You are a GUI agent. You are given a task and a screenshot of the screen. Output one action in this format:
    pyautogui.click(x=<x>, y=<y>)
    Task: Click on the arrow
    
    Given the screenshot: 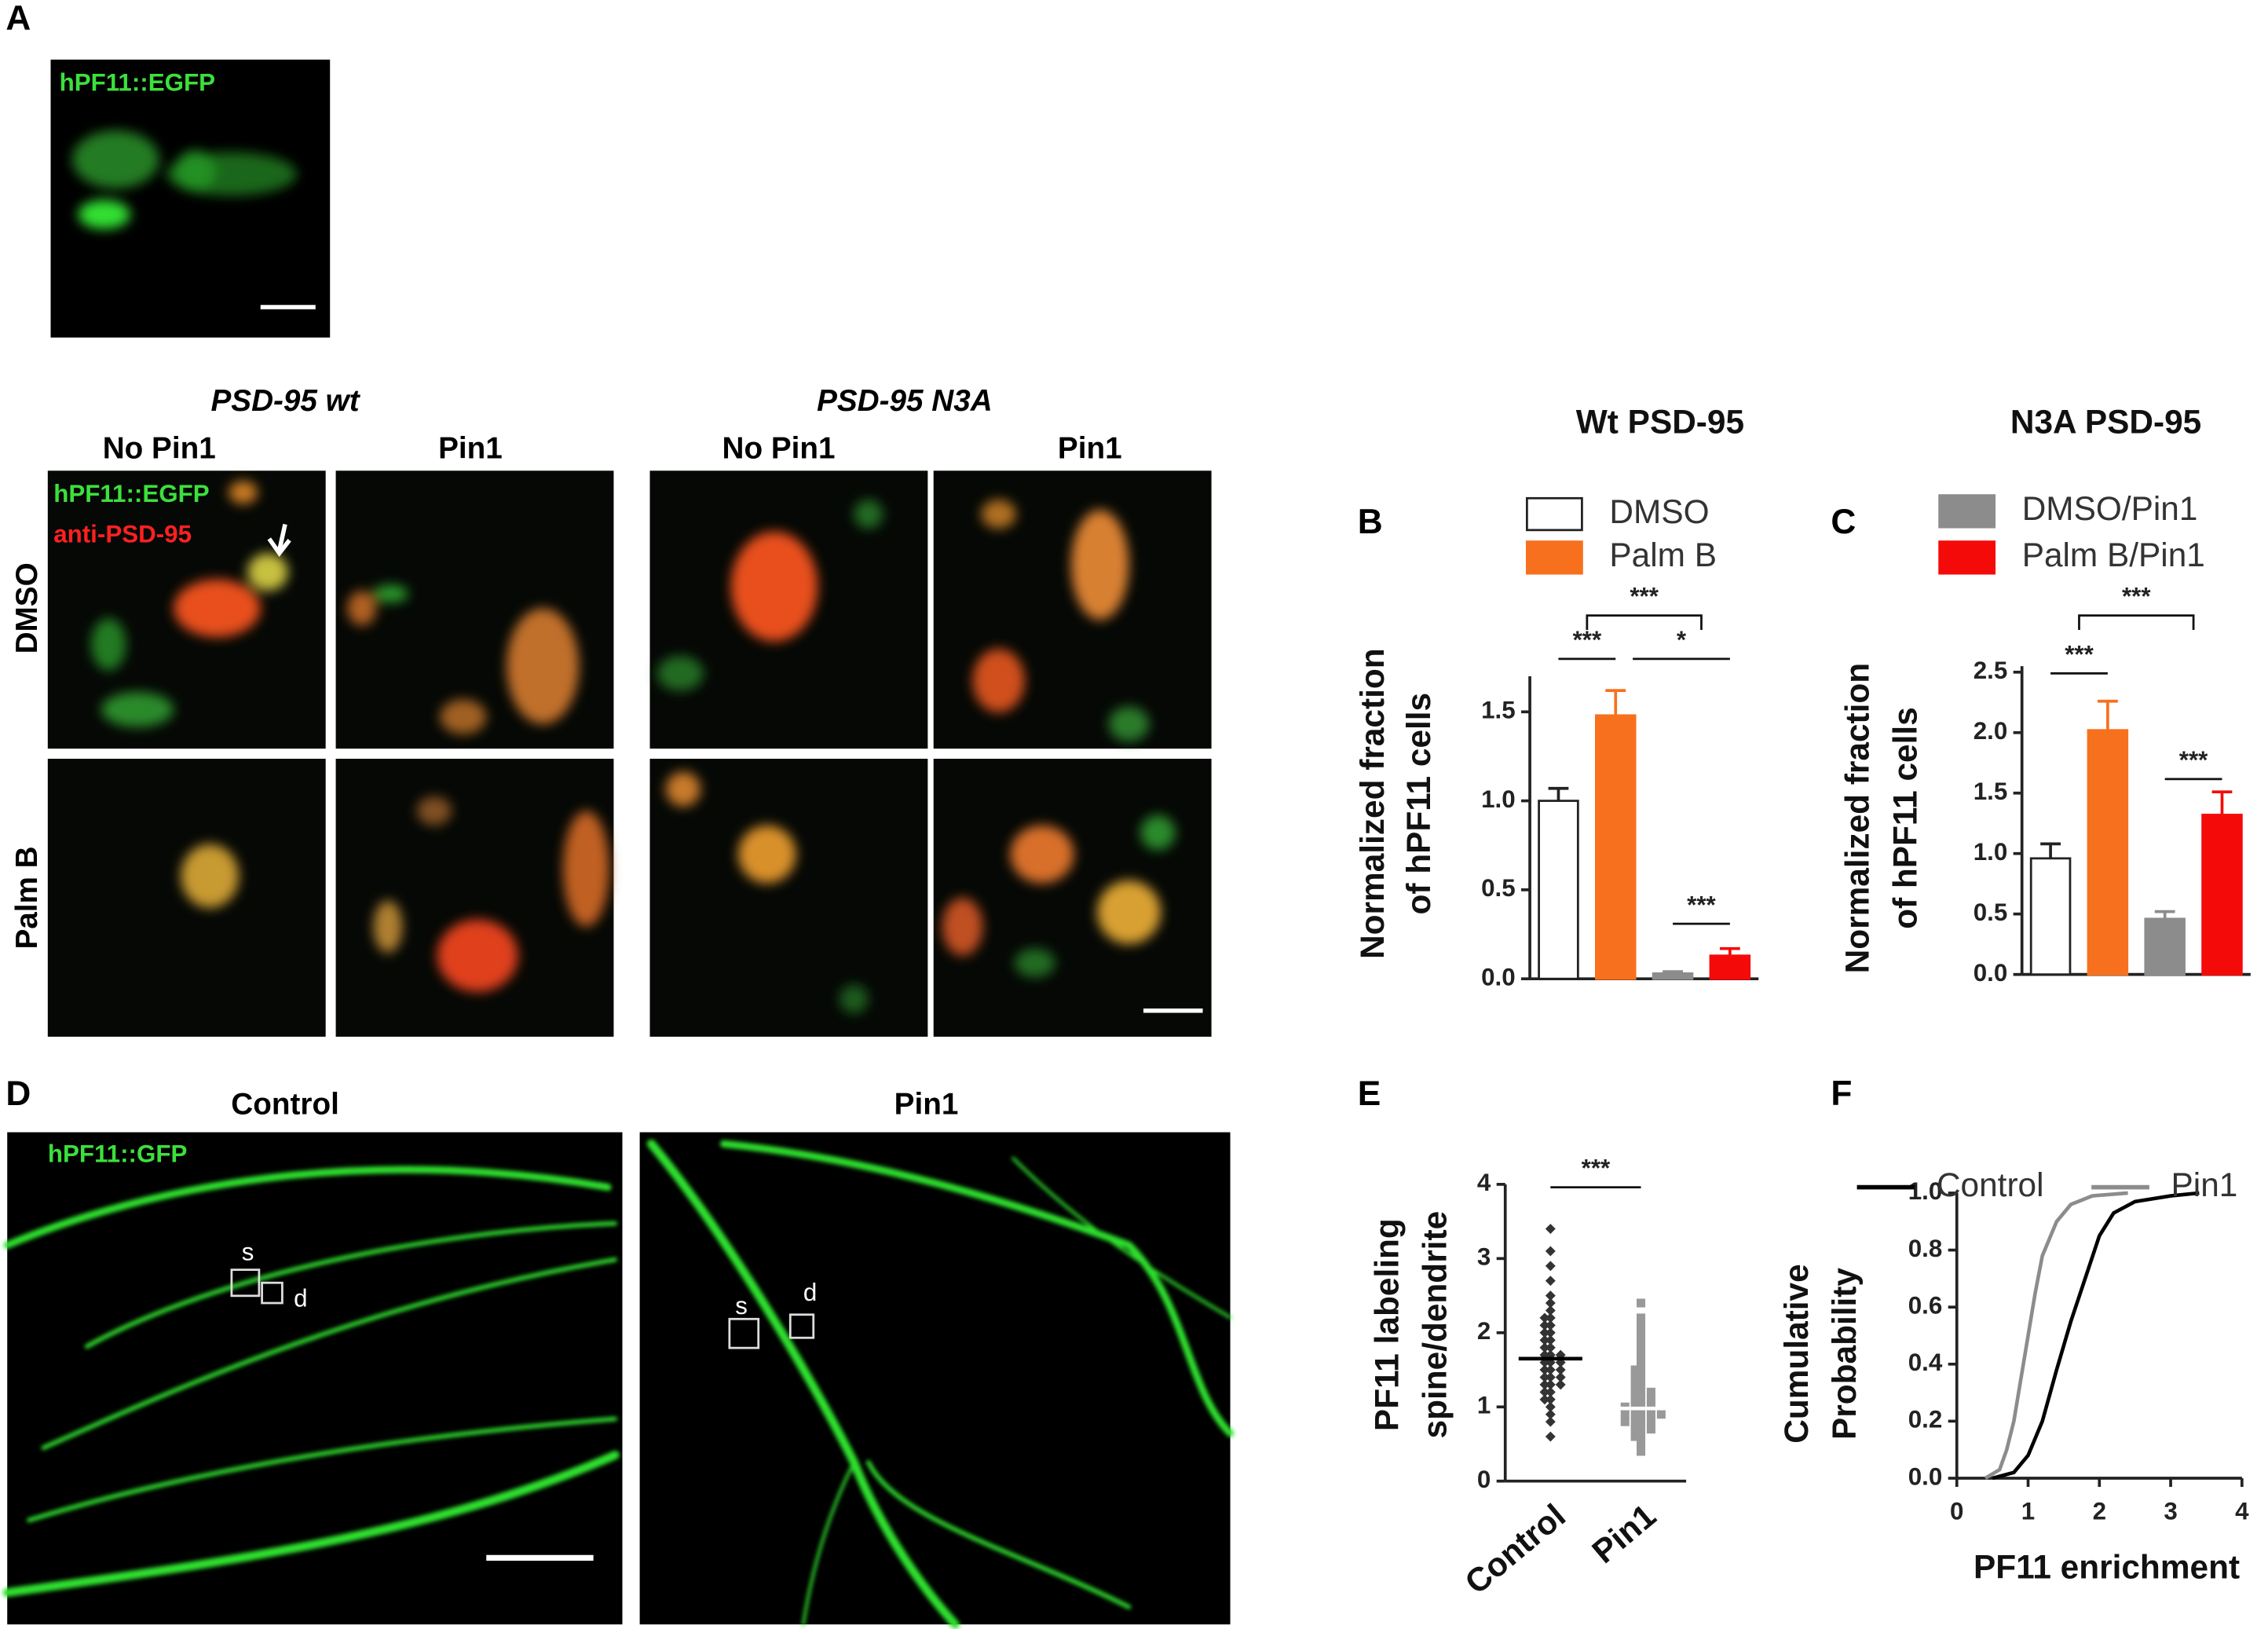 What is the action you would take?
    pyautogui.click(x=279, y=540)
    